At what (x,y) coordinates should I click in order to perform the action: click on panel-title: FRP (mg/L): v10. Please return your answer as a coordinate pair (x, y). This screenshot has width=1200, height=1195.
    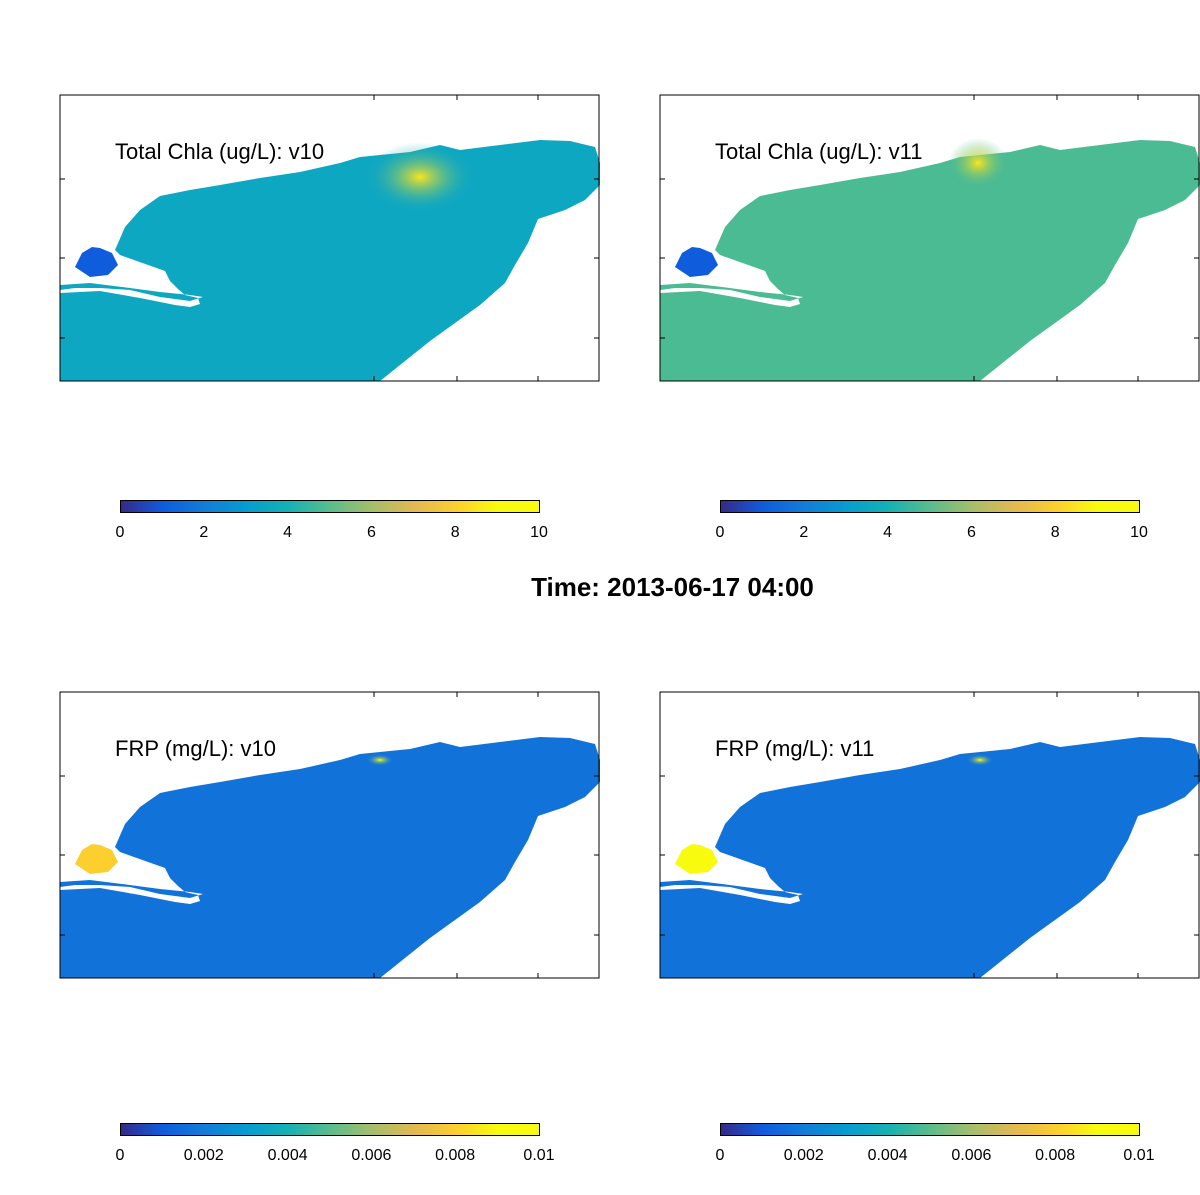
    Looking at the image, I should click on (195, 748).